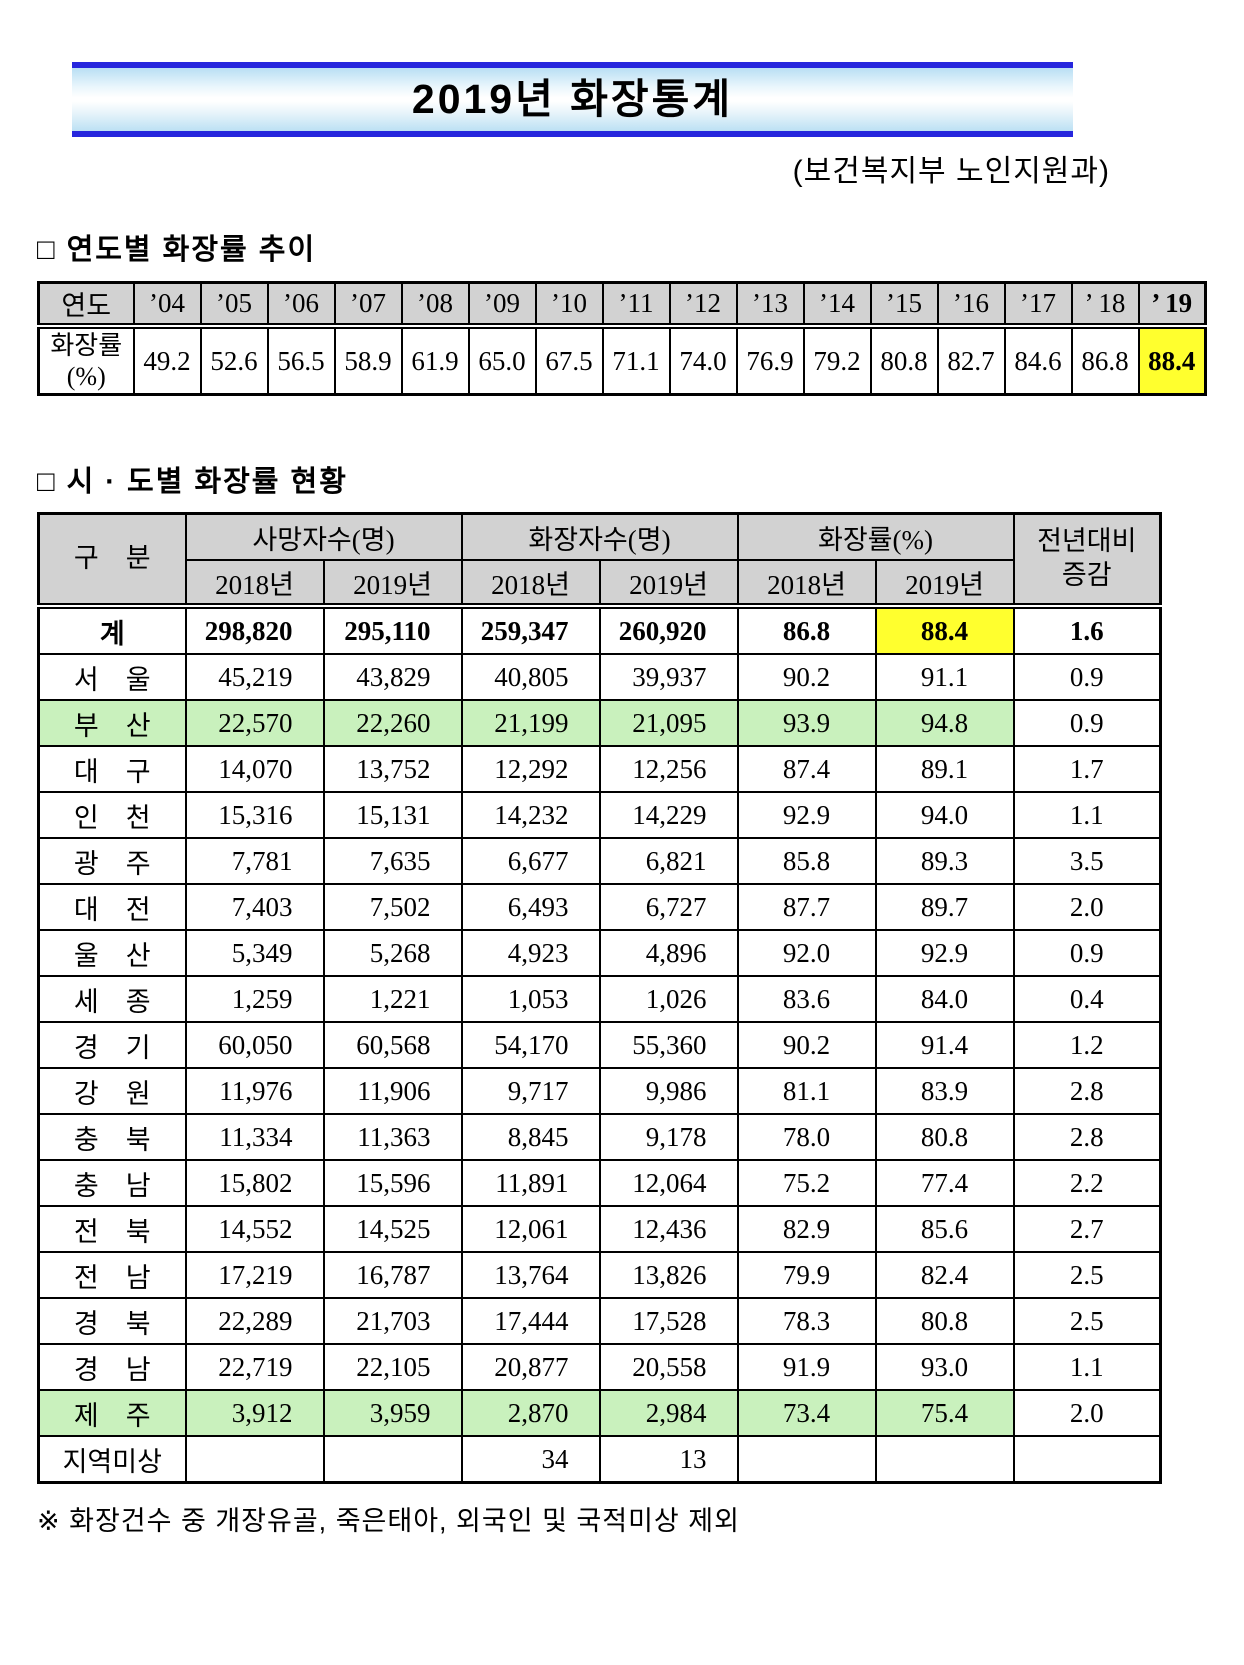 The height and width of the screenshot is (1665, 1244). What do you see at coordinates (806, 630) in the screenshot?
I see `value-cell: 86.8` at bounding box center [806, 630].